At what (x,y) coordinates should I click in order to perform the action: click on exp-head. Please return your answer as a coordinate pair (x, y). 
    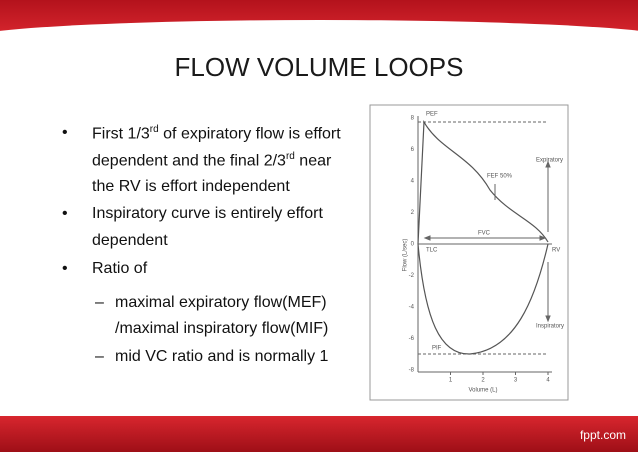
    Looking at the image, I should click on (548, 164).